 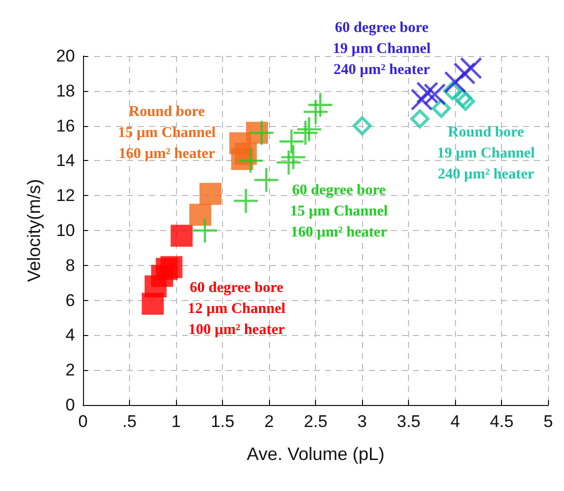 What do you see at coordinates (129, 421) in the screenshot?
I see `x-tick-label: .5` at bounding box center [129, 421].